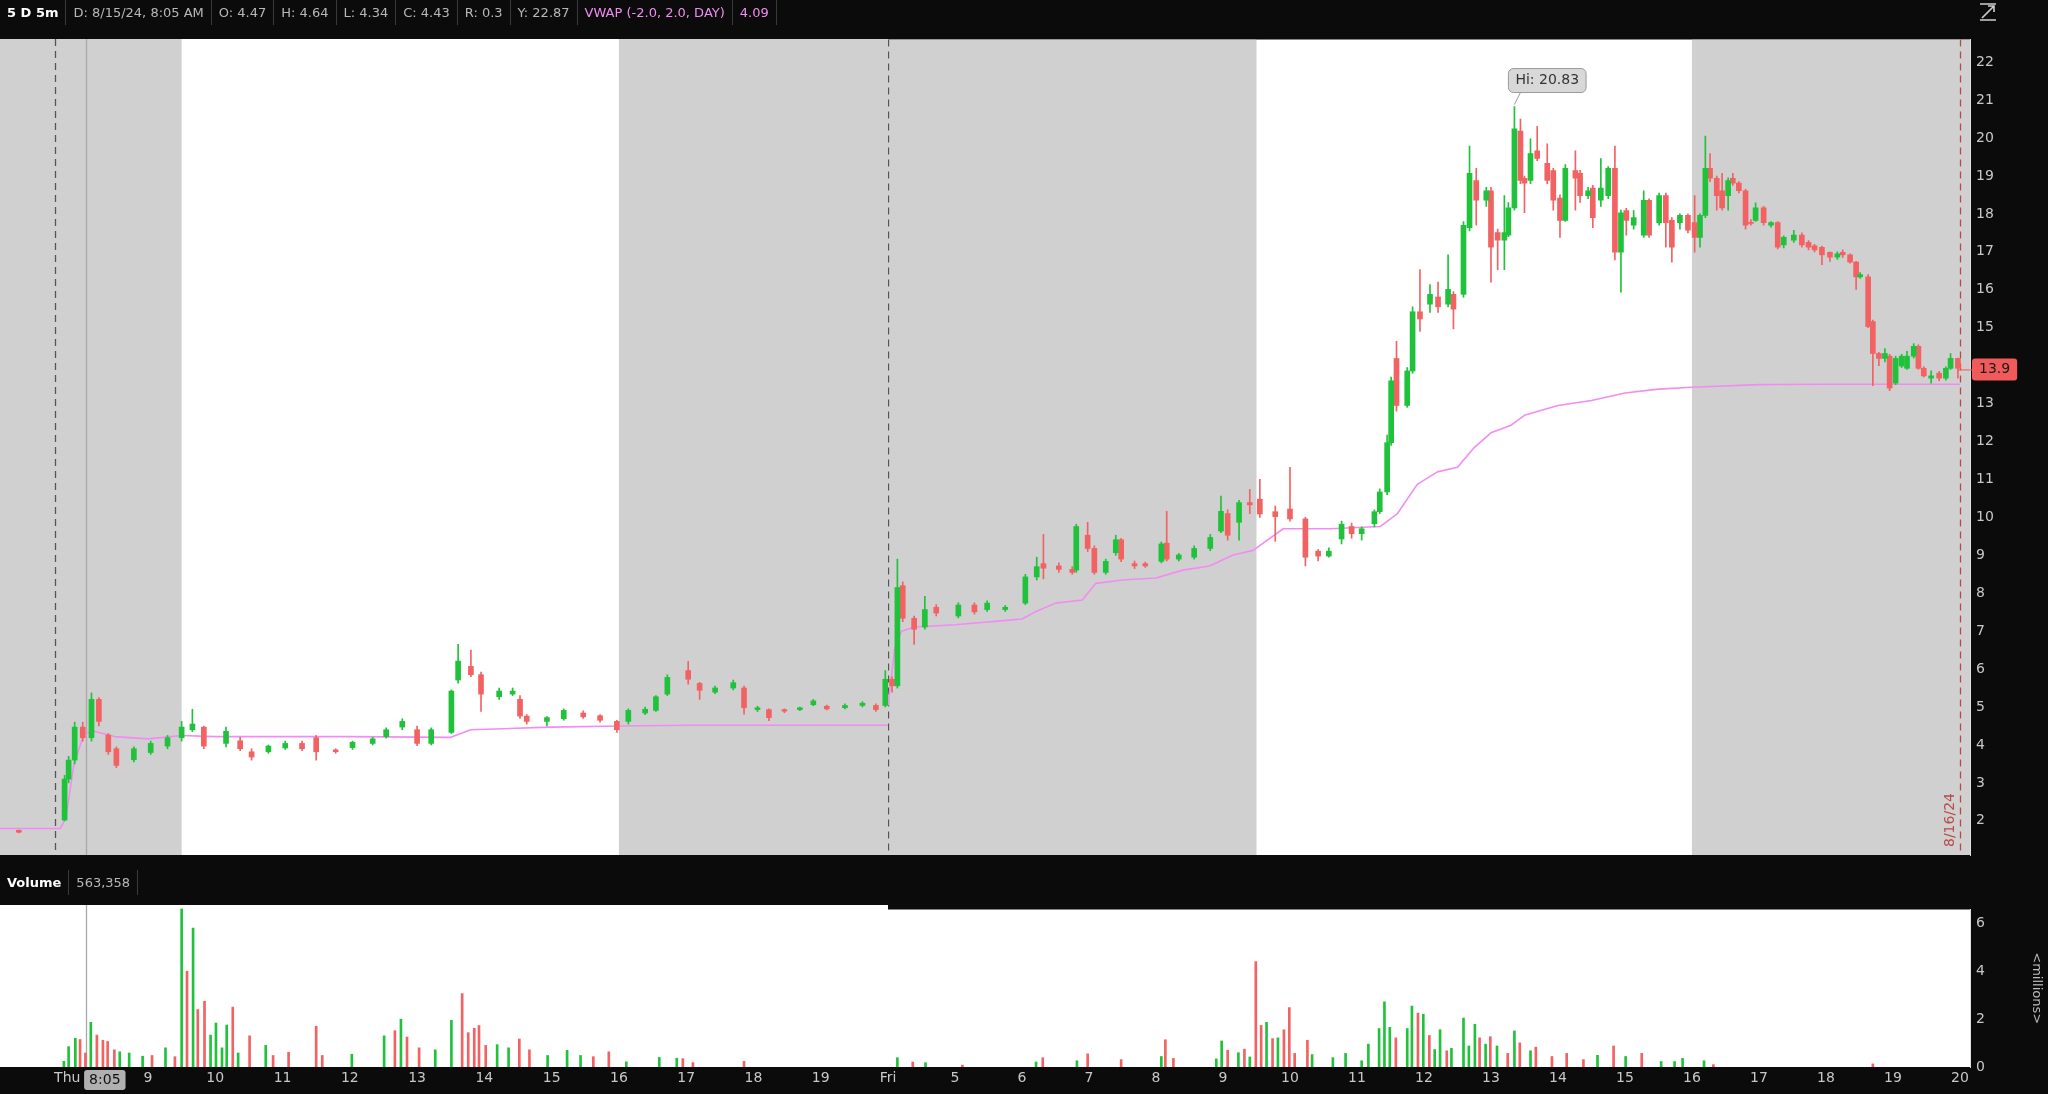  Describe the element at coordinates (619, 1077) in the screenshot. I see `x-tick-label: 16` at that location.